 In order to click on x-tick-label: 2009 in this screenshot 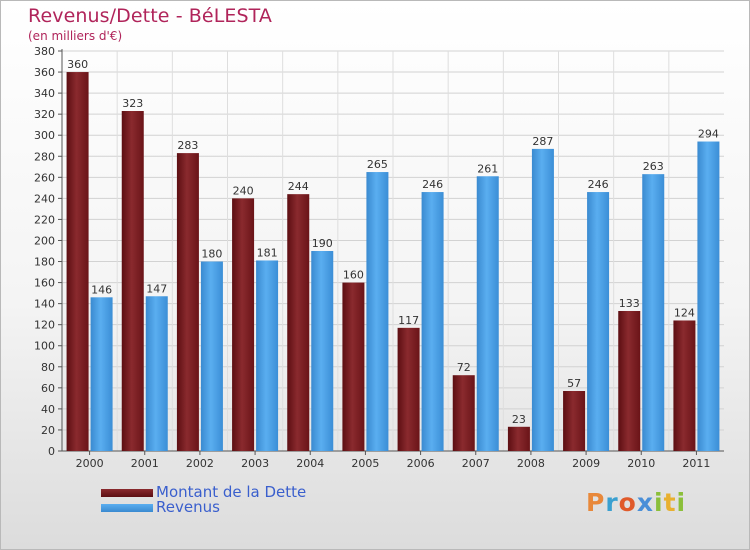, I will do `click(586, 463)`.